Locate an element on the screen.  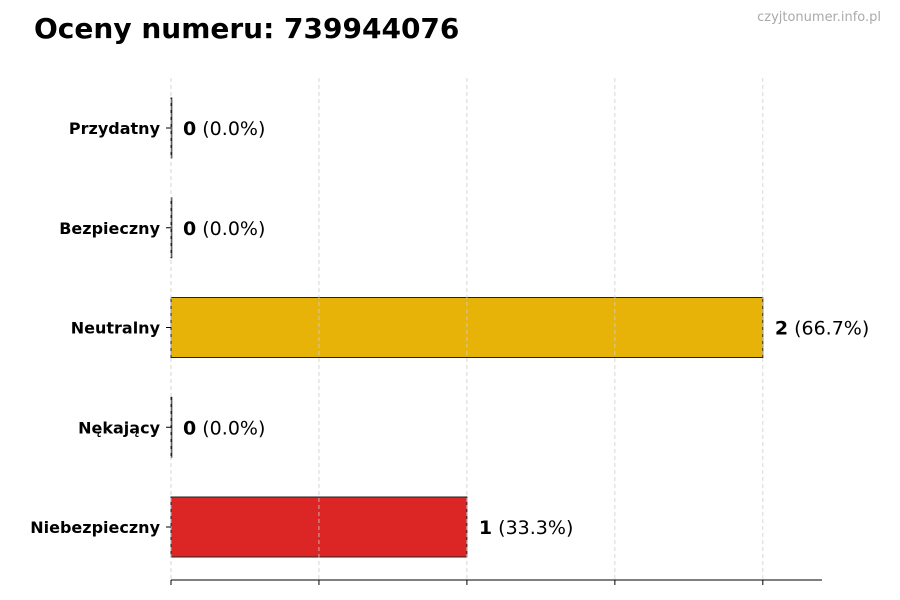
category-label-0: Przydatny is located at coordinates (115, 128).